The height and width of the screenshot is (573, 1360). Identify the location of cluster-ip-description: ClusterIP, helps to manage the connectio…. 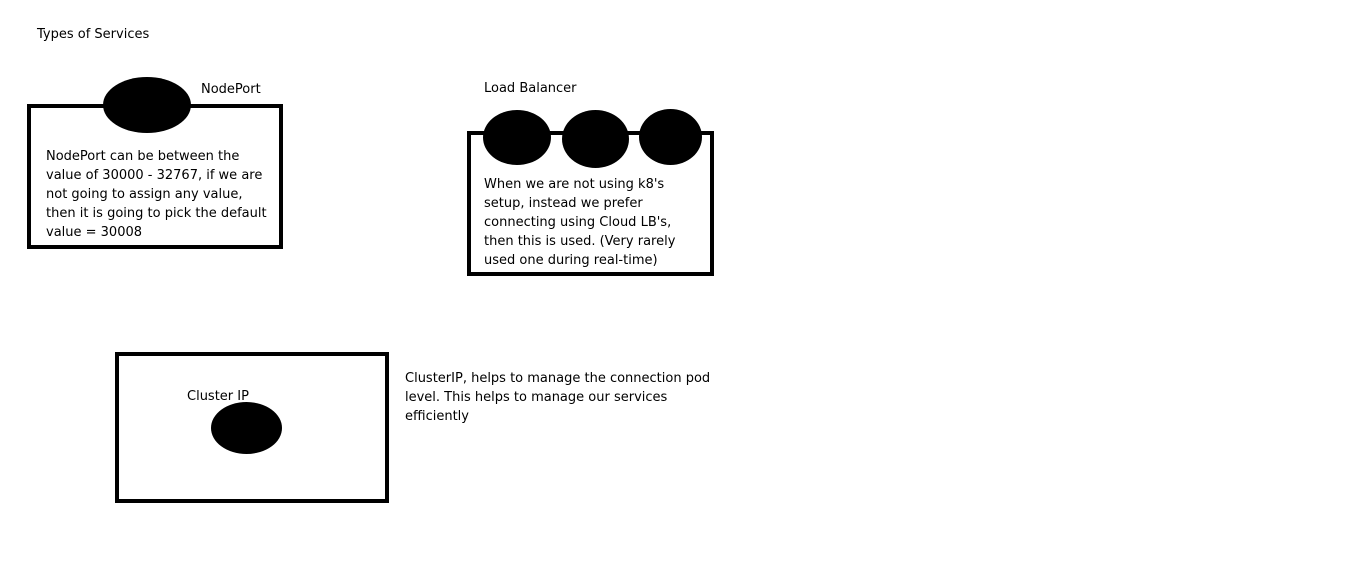
(558, 397).